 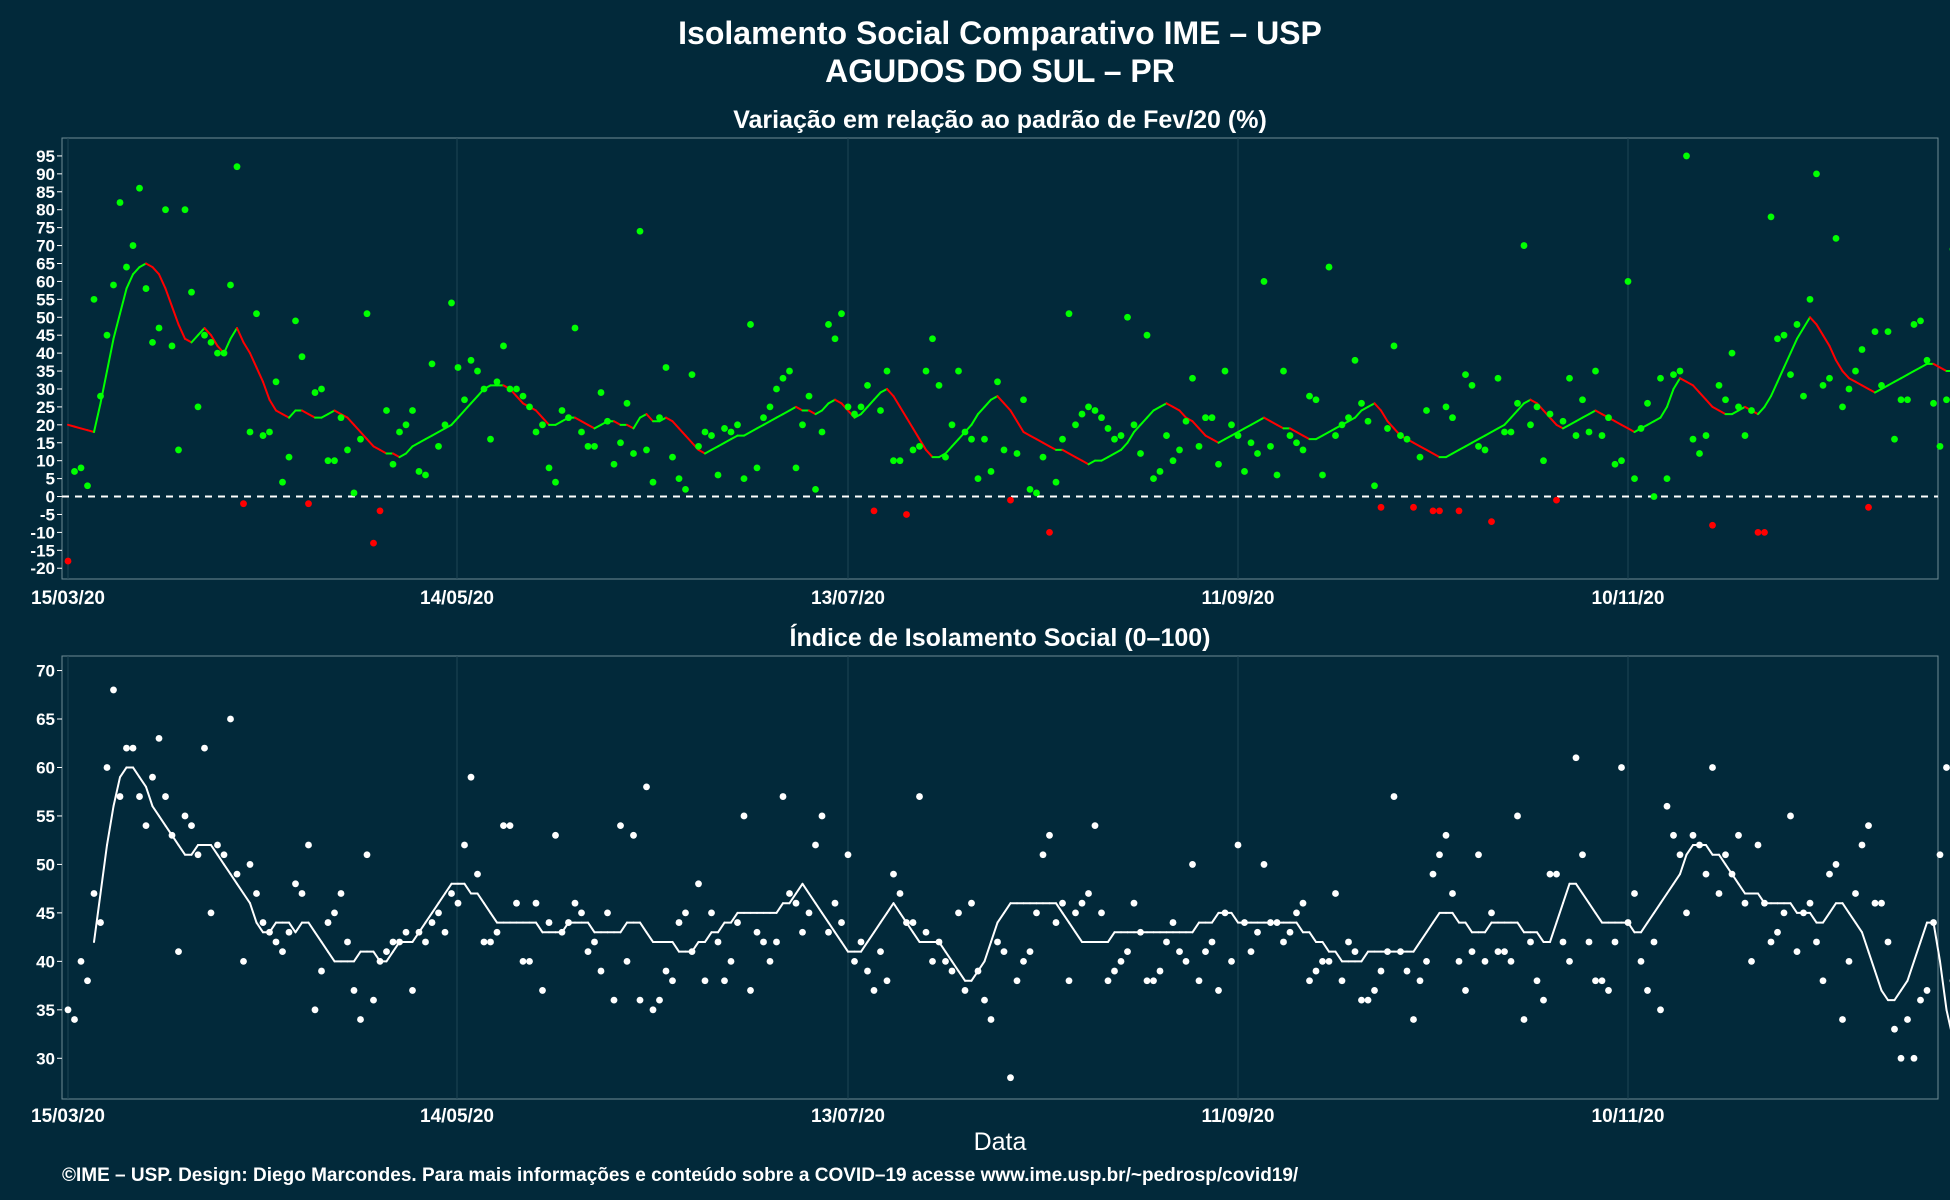 What do you see at coordinates (45, 246) in the screenshot?
I see `y-tick-label: 70` at bounding box center [45, 246].